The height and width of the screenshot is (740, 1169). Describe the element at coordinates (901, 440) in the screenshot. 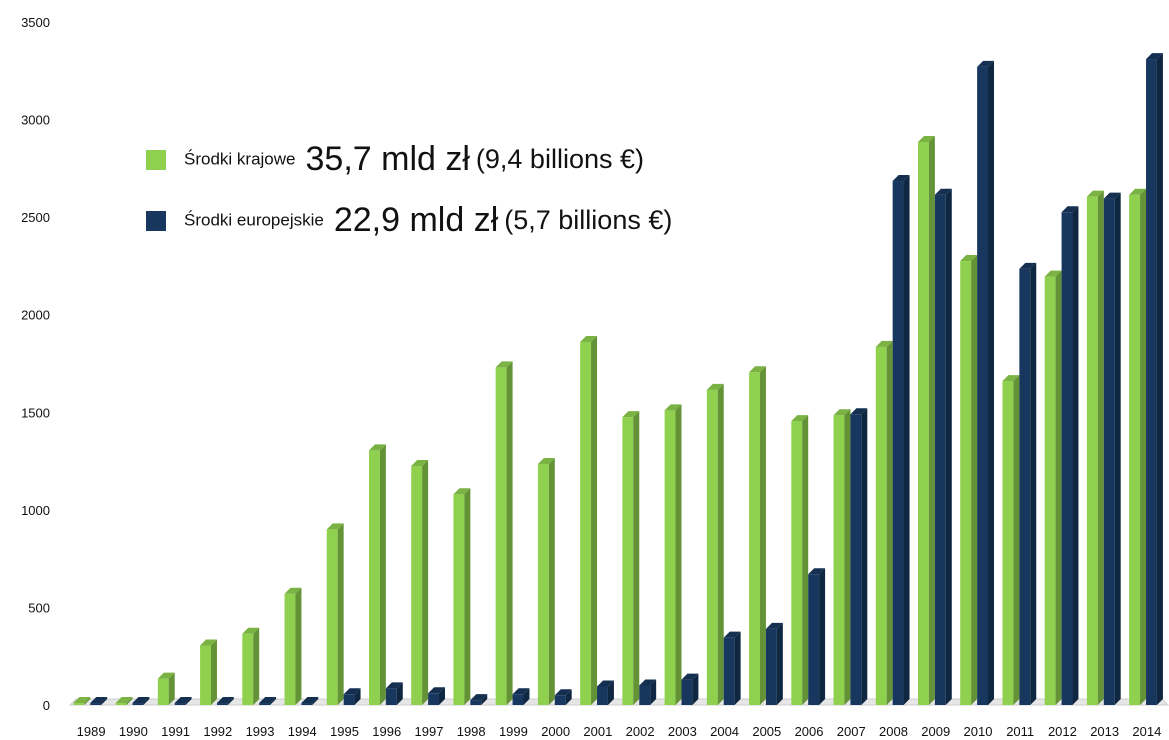

I see `bar-europejskie-2008` at that location.